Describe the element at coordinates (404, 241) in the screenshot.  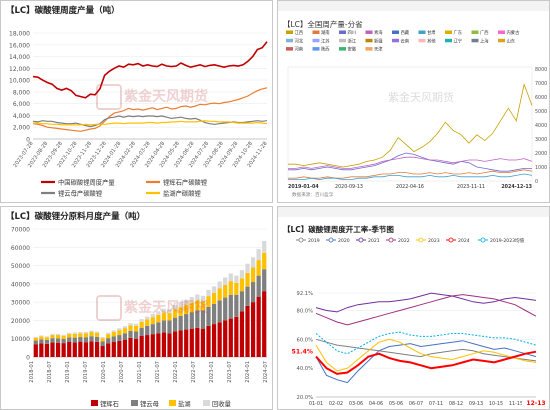
I see `legend-label: 2022` at that location.